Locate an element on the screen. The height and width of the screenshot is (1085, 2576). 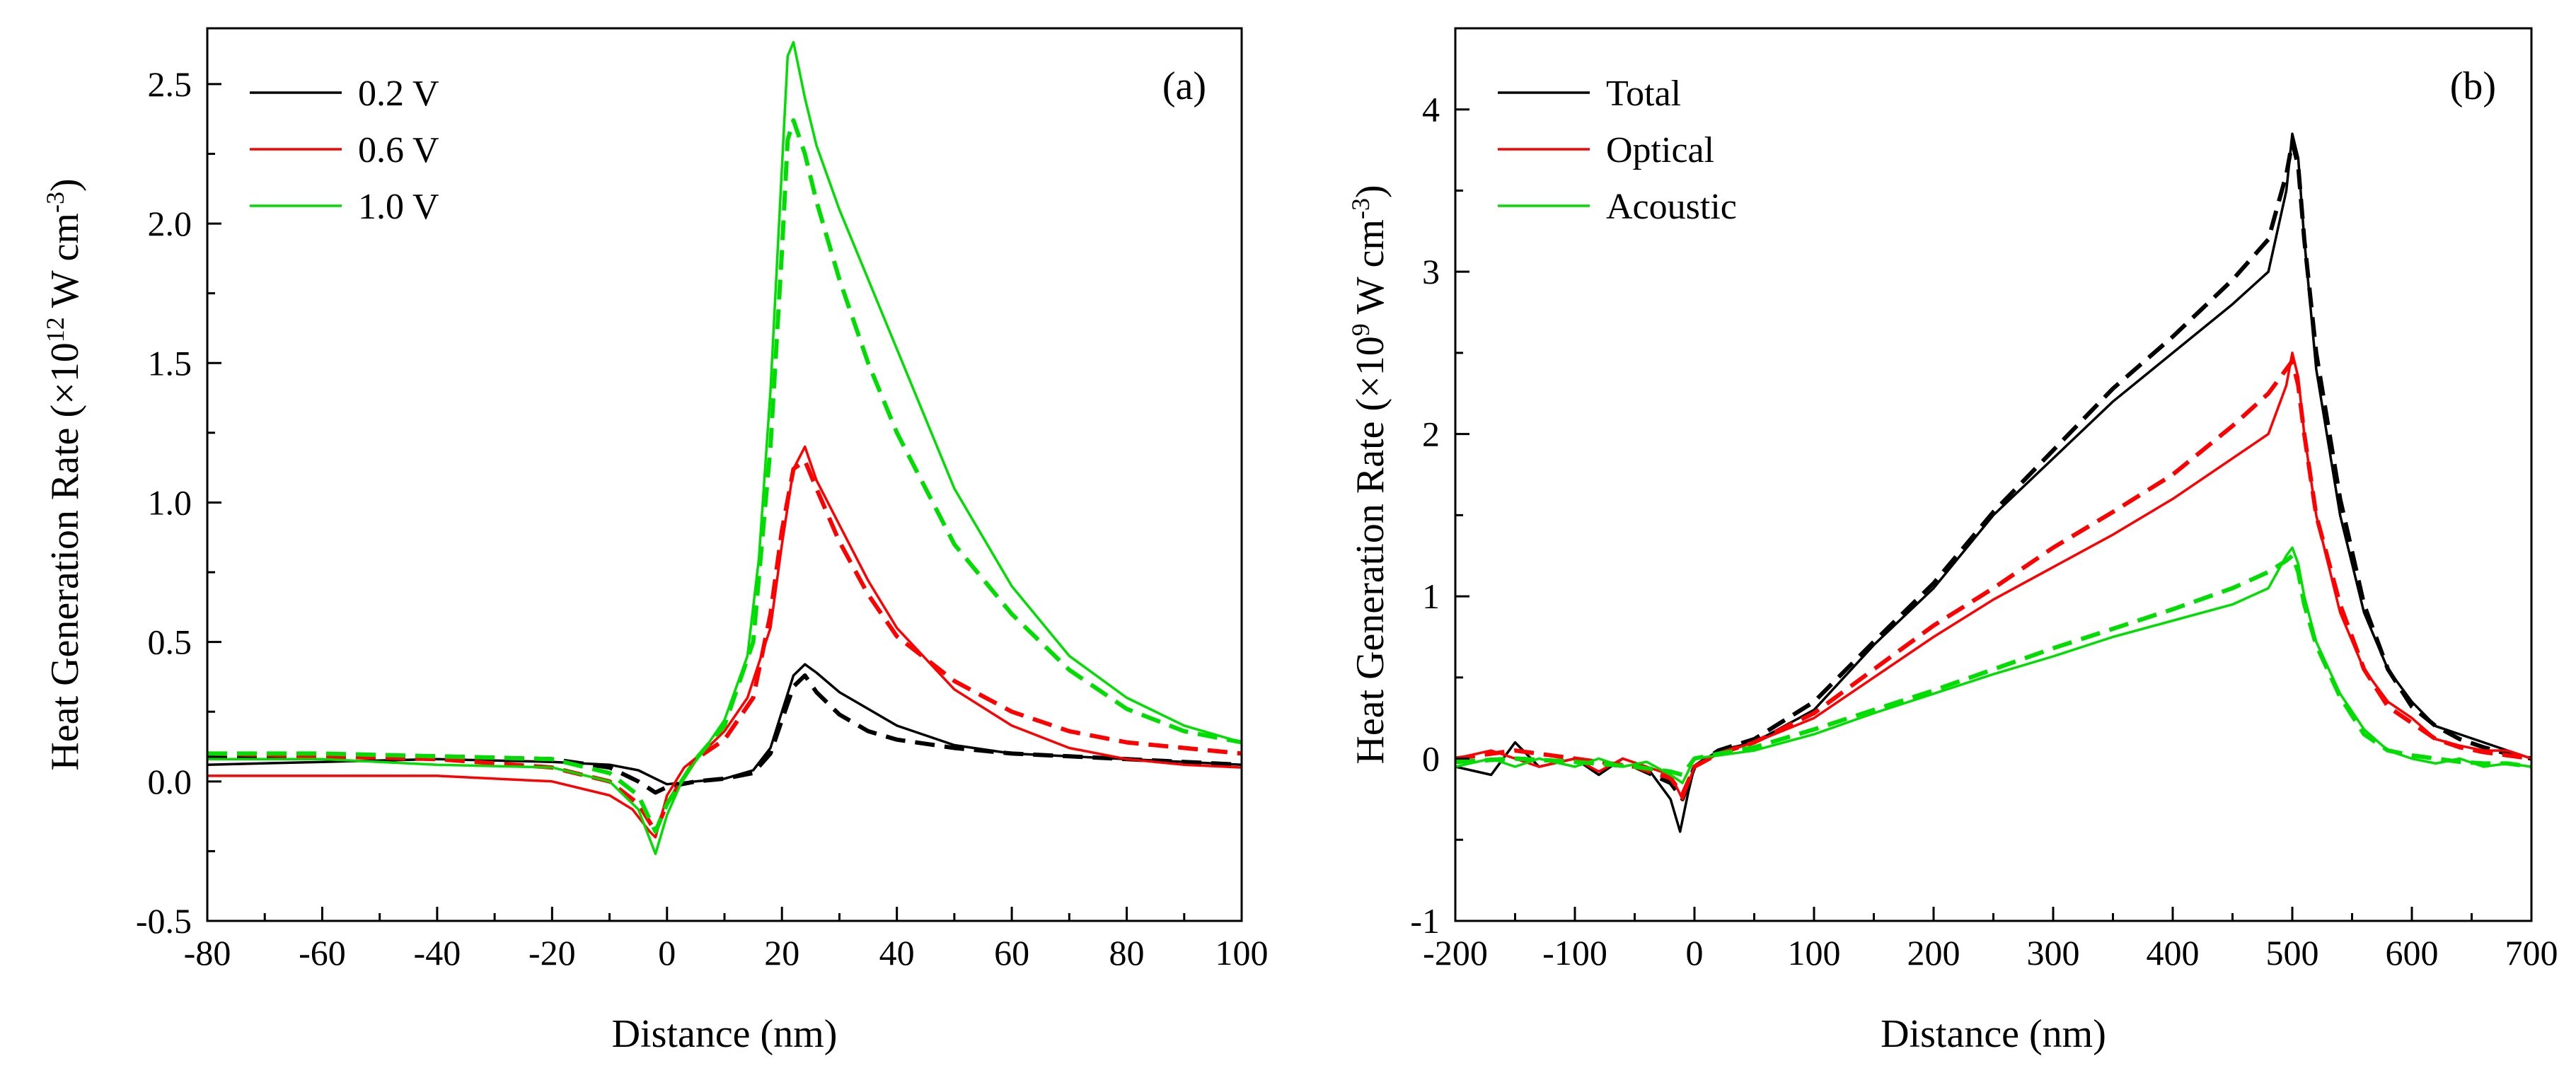
series-line-acoustic-dashed is located at coordinates (1993, 665).